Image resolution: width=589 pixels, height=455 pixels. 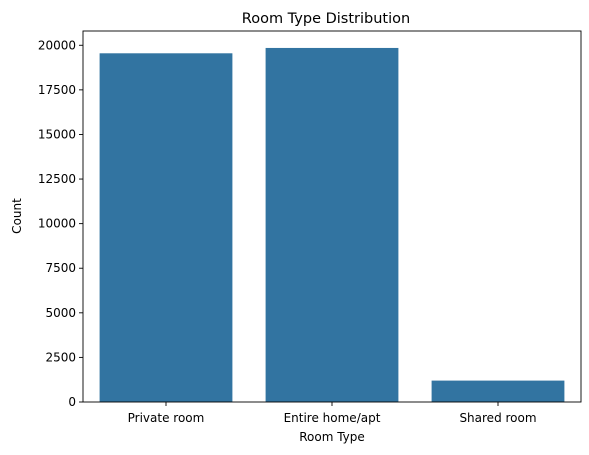 What do you see at coordinates (57, 90) in the screenshot?
I see `y-tick-label: 17500` at bounding box center [57, 90].